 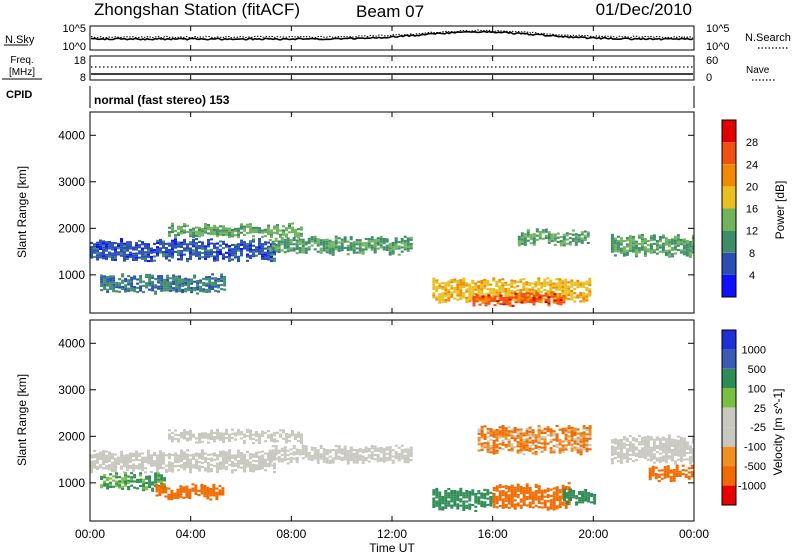 What do you see at coordinates (74, 29) in the screenshot?
I see `noise-left-tick-top: 10^5` at bounding box center [74, 29].